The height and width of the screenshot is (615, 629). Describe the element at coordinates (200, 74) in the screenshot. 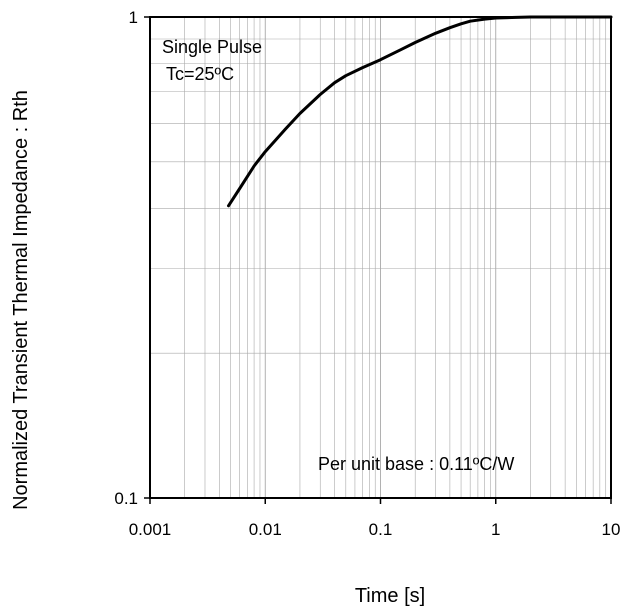

I see `annotation-tc: Tc=25ºC` at that location.